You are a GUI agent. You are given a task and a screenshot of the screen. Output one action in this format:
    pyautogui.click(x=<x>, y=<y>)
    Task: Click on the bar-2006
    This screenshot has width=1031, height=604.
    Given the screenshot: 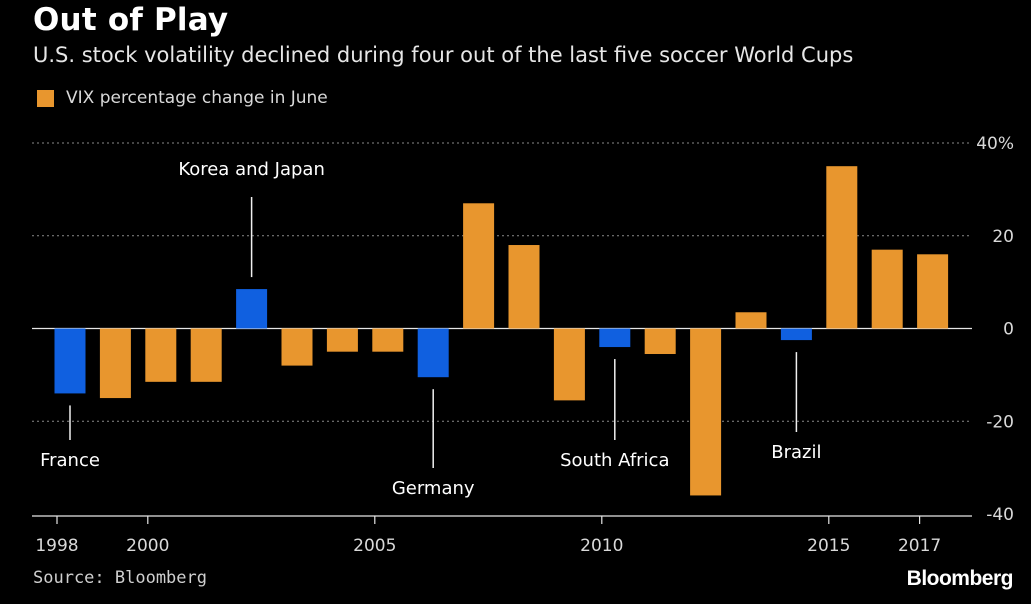 What is the action you would take?
    pyautogui.click(x=433, y=353)
    